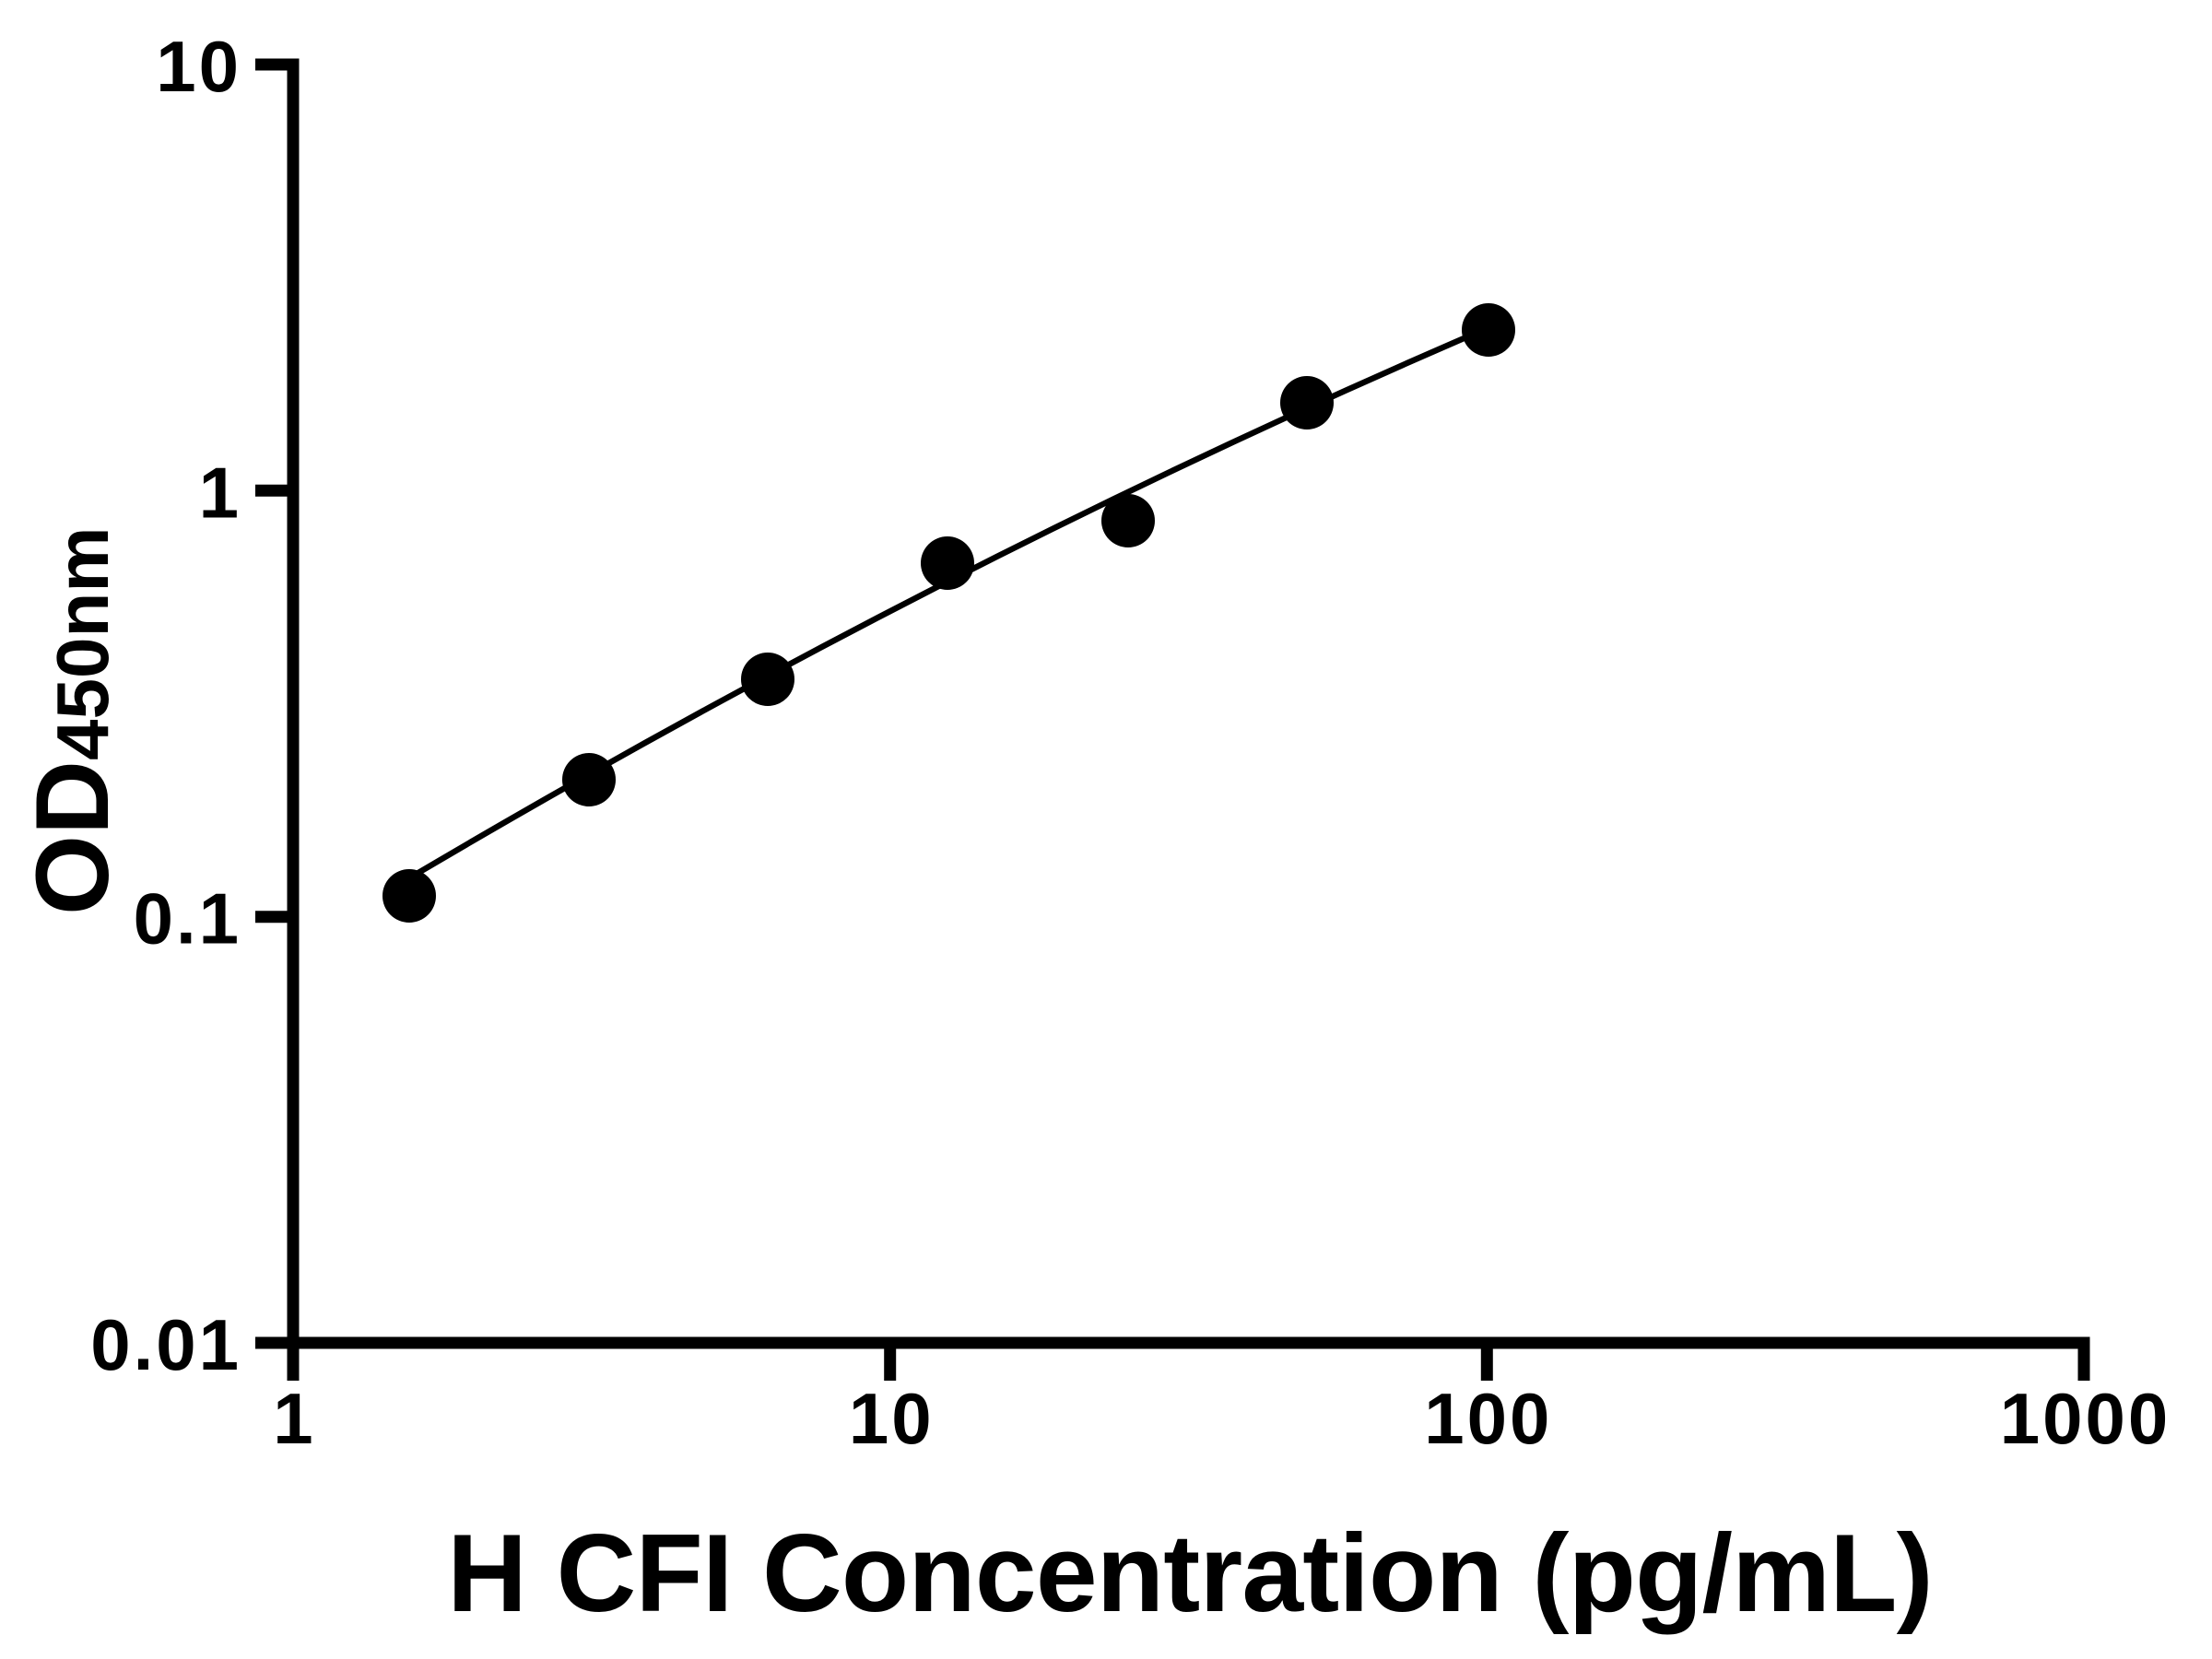  Describe the element at coordinates (165, 1344) in the screenshot. I see `svg-text: 0.01` at that location.